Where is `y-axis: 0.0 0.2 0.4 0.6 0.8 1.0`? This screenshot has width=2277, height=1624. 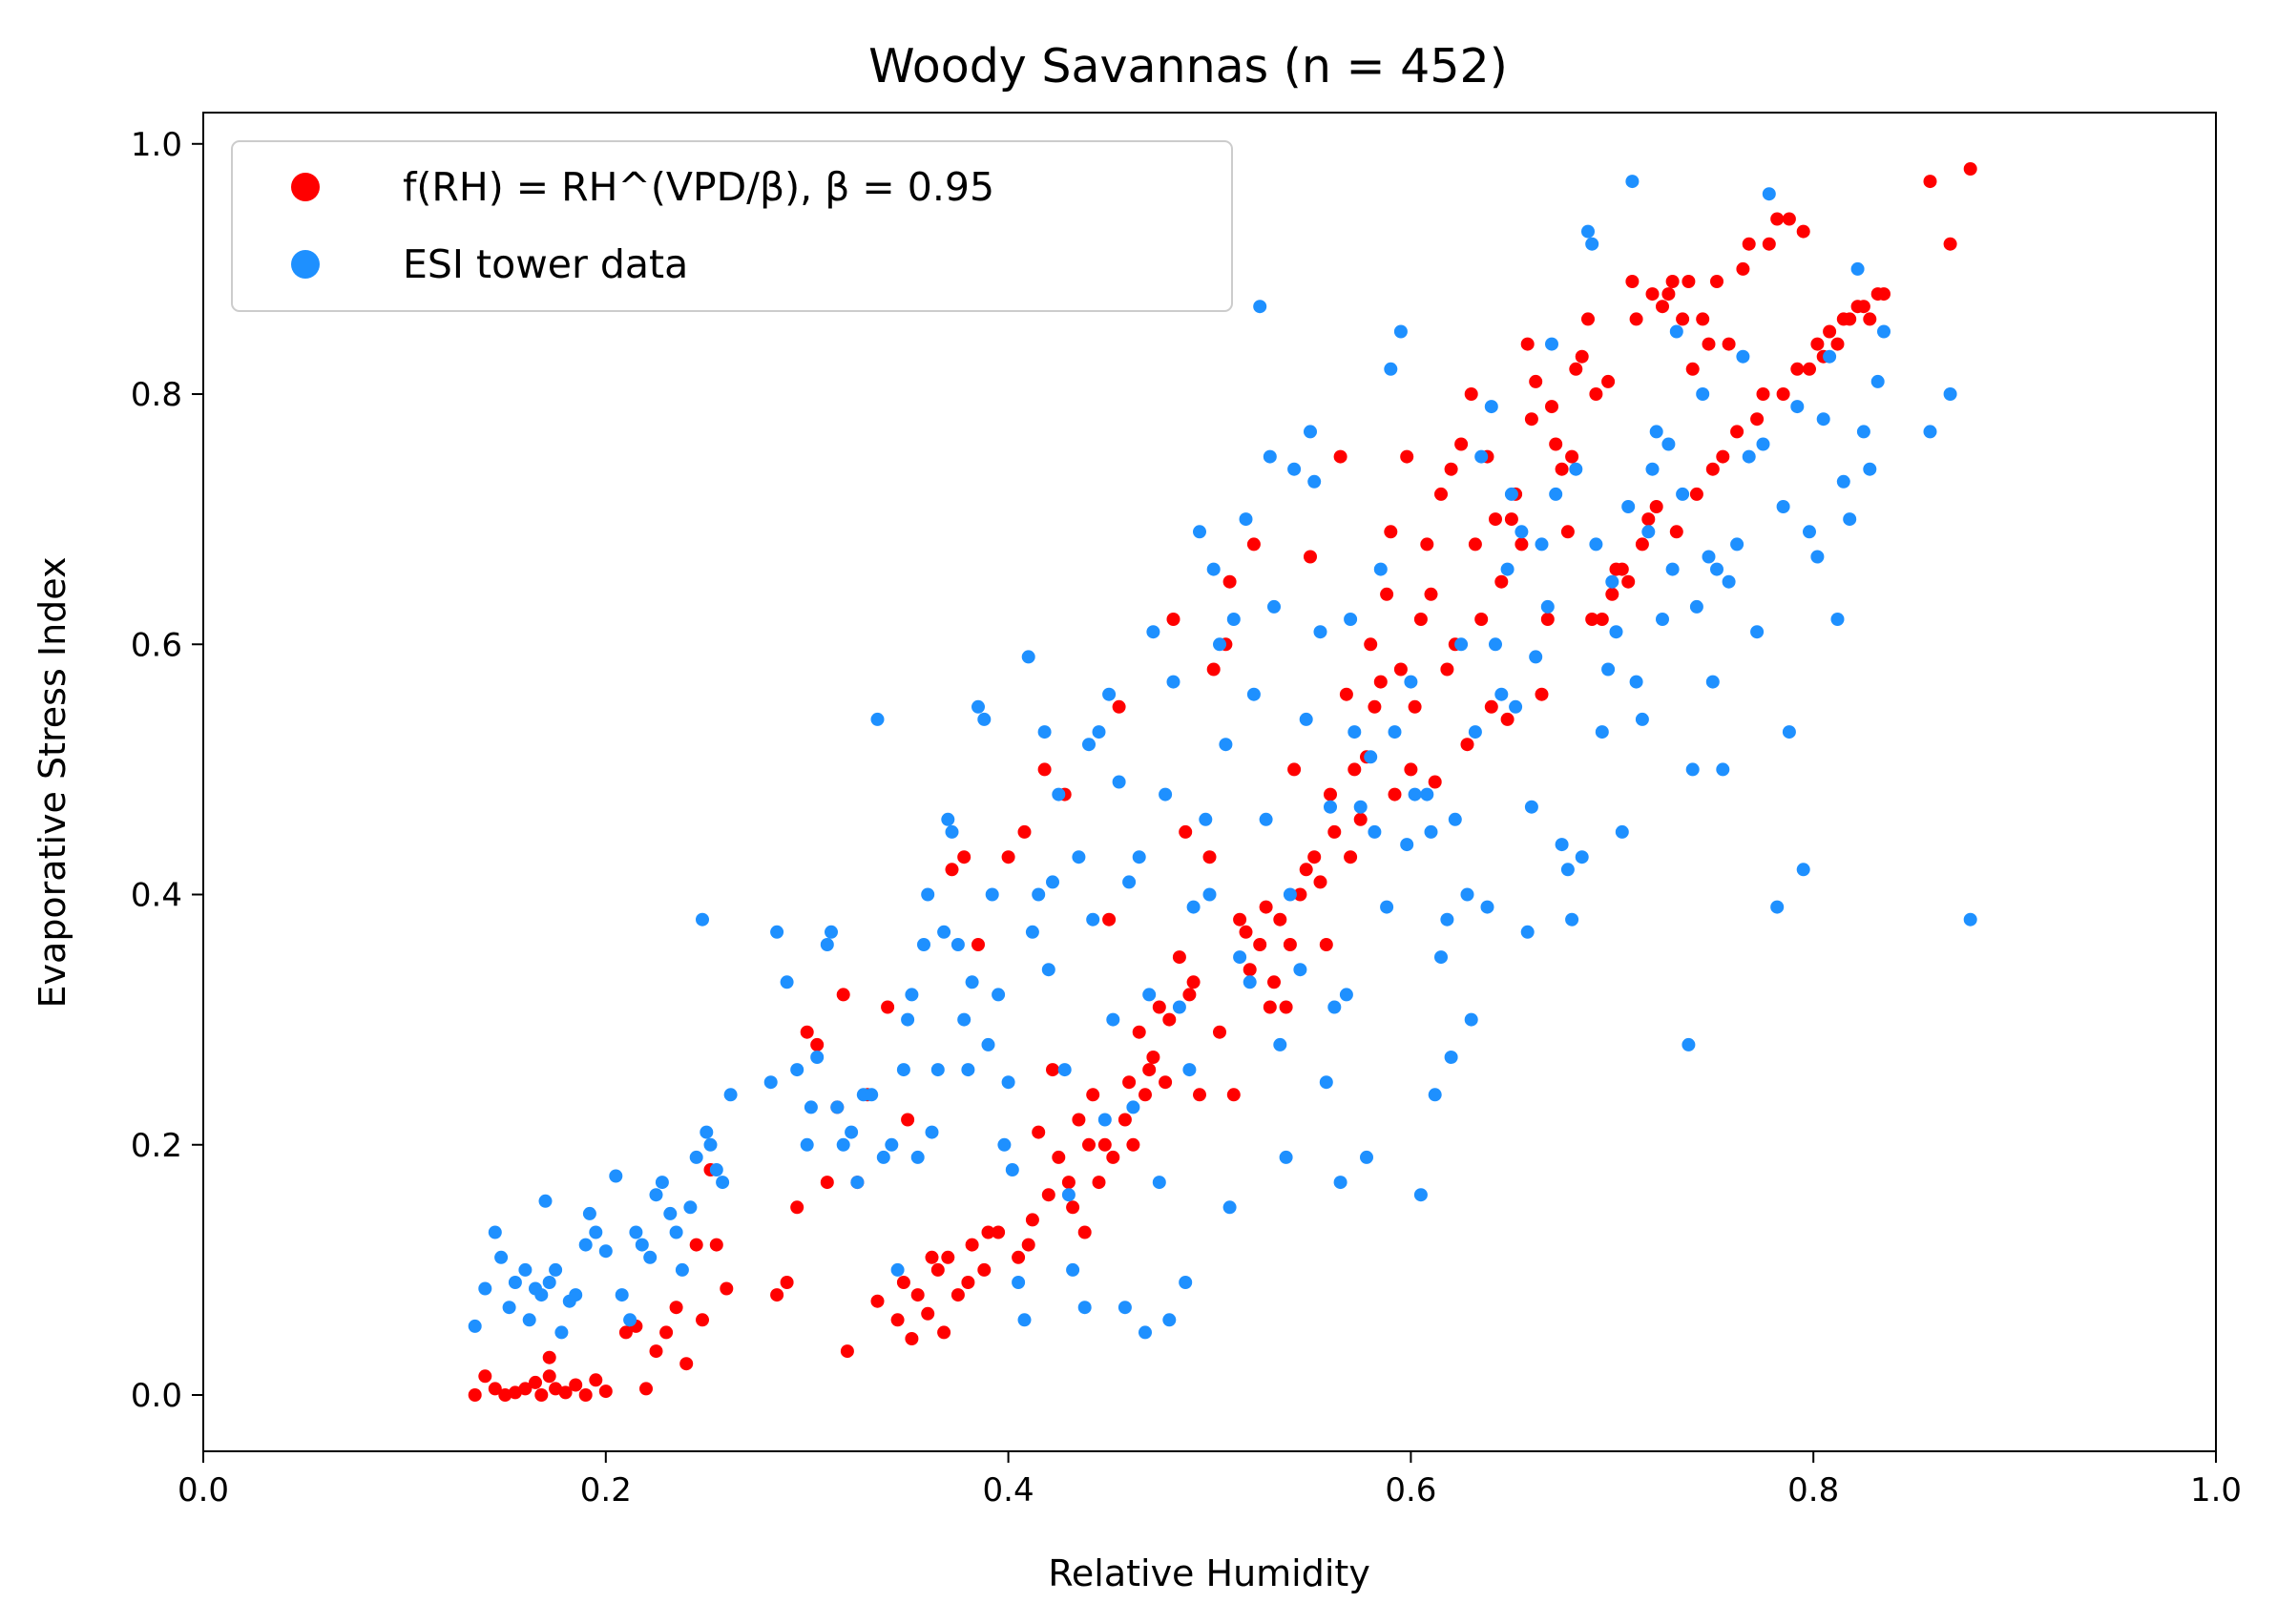 y-axis: 0.0 0.2 0.4 0.6 0.8 1.0 is located at coordinates (167, 770).